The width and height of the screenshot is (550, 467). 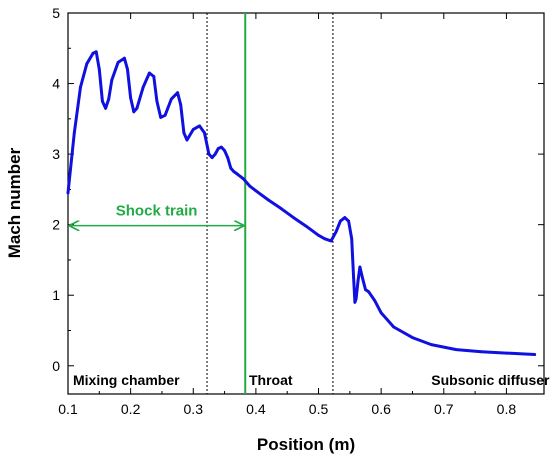 I want to click on x-tick-label: 0.8, so click(x=507, y=409).